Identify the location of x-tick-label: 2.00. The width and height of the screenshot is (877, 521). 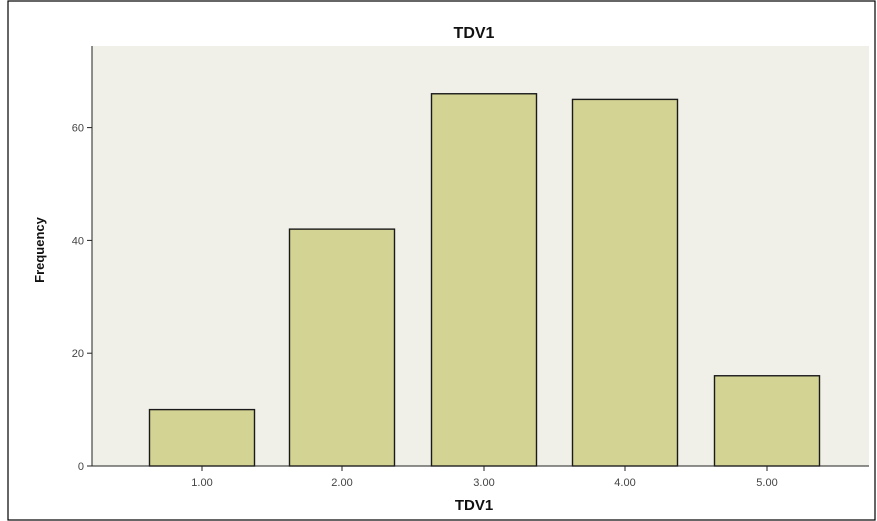
(341, 483).